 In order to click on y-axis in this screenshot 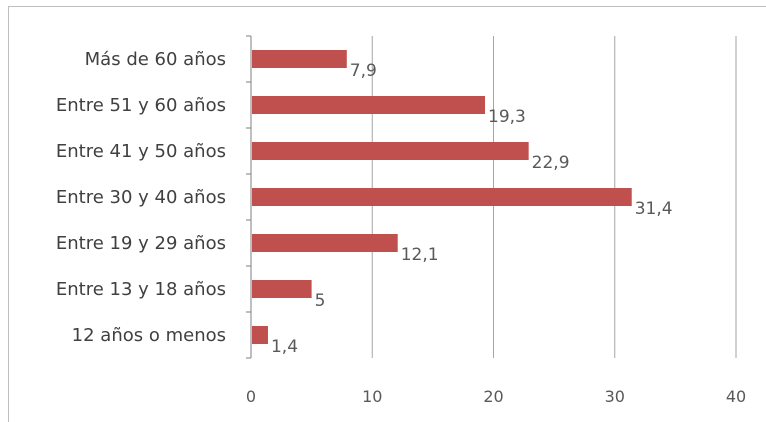, I will do `click(249, 197)`.